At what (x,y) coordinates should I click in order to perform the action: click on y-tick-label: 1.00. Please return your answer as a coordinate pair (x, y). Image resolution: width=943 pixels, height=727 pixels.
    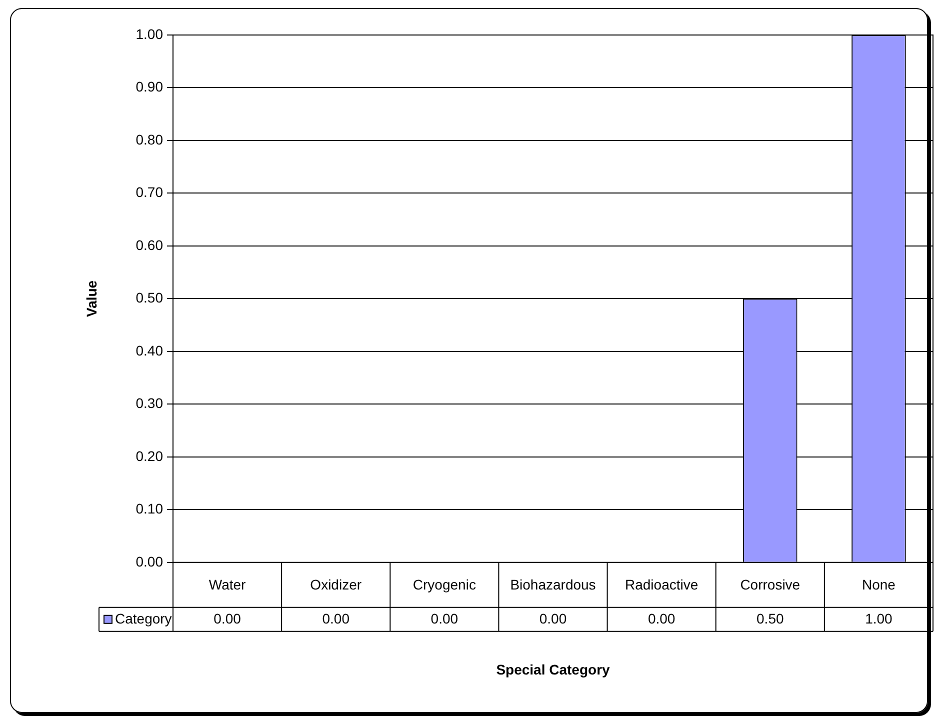
    Looking at the image, I should click on (150, 34).